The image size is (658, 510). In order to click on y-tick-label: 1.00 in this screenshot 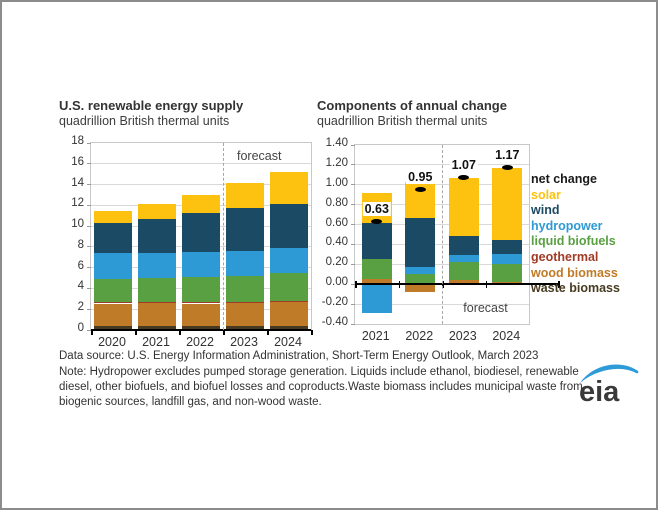, I will do `click(336, 182)`.